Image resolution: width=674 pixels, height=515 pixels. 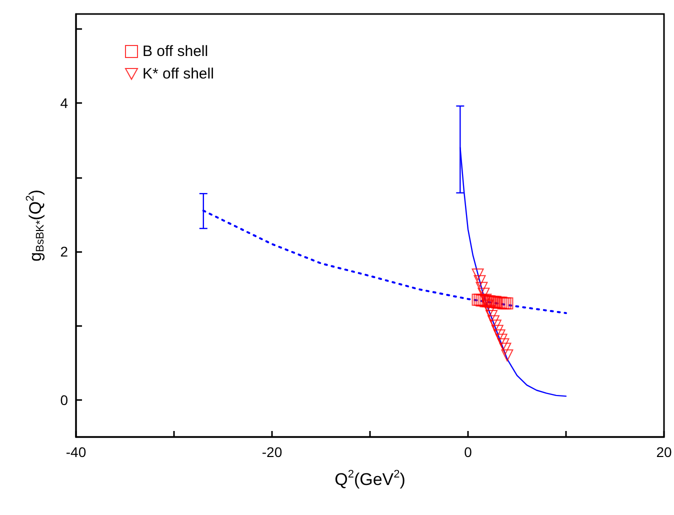 I want to click on x-tick-label: -20, so click(x=272, y=452).